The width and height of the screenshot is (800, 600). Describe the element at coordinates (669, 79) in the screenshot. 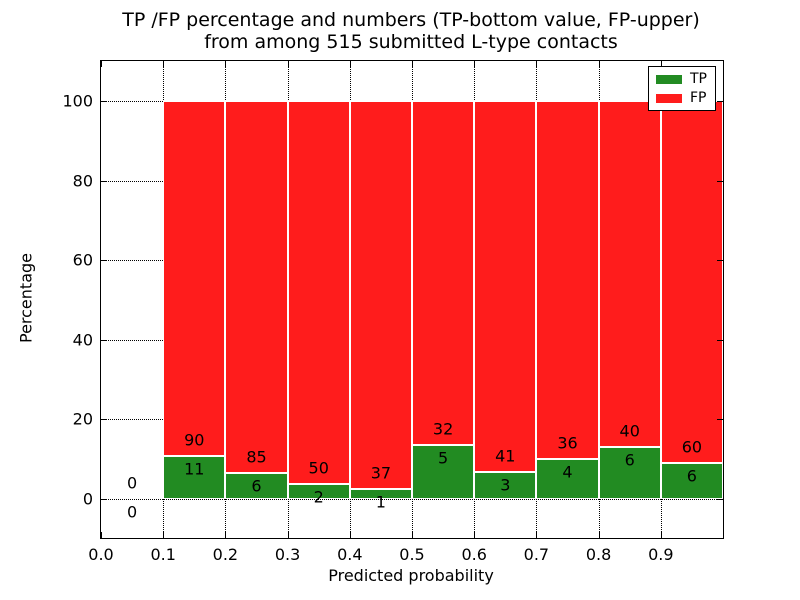

I see `tp-color-swatch` at that location.